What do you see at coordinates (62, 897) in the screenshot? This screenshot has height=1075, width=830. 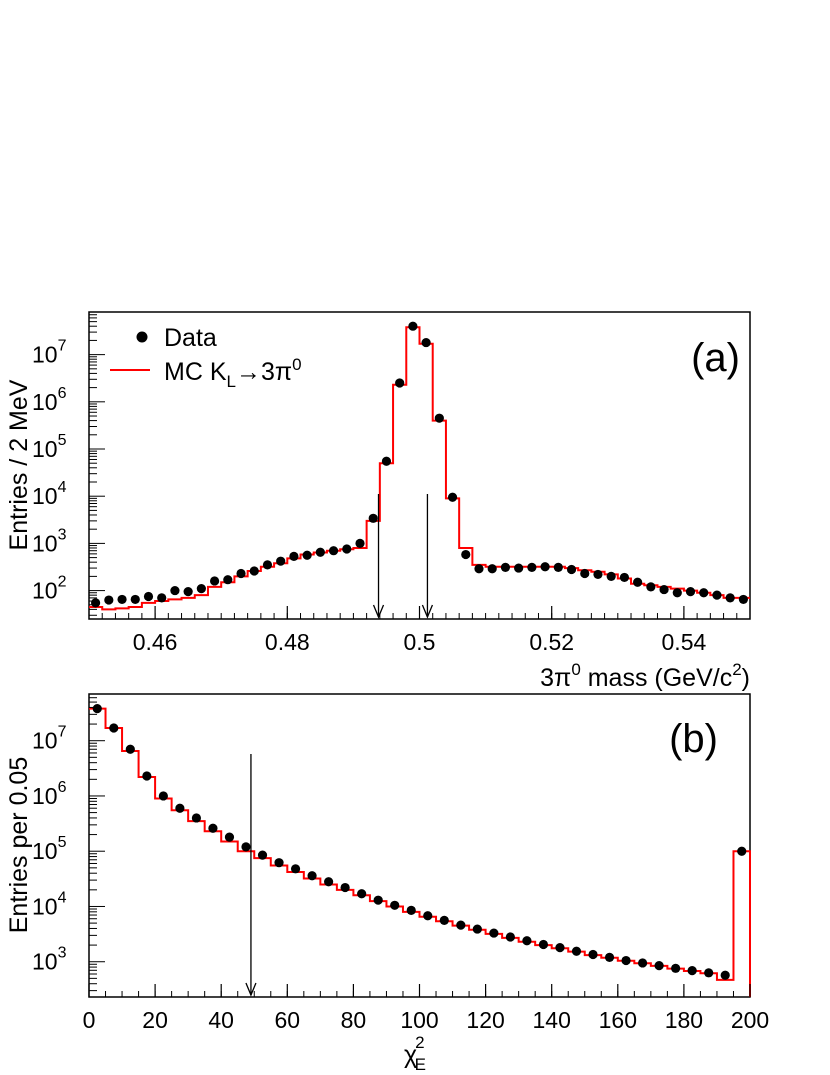 I see `panel-b-y-tick-exp: 4` at bounding box center [62, 897].